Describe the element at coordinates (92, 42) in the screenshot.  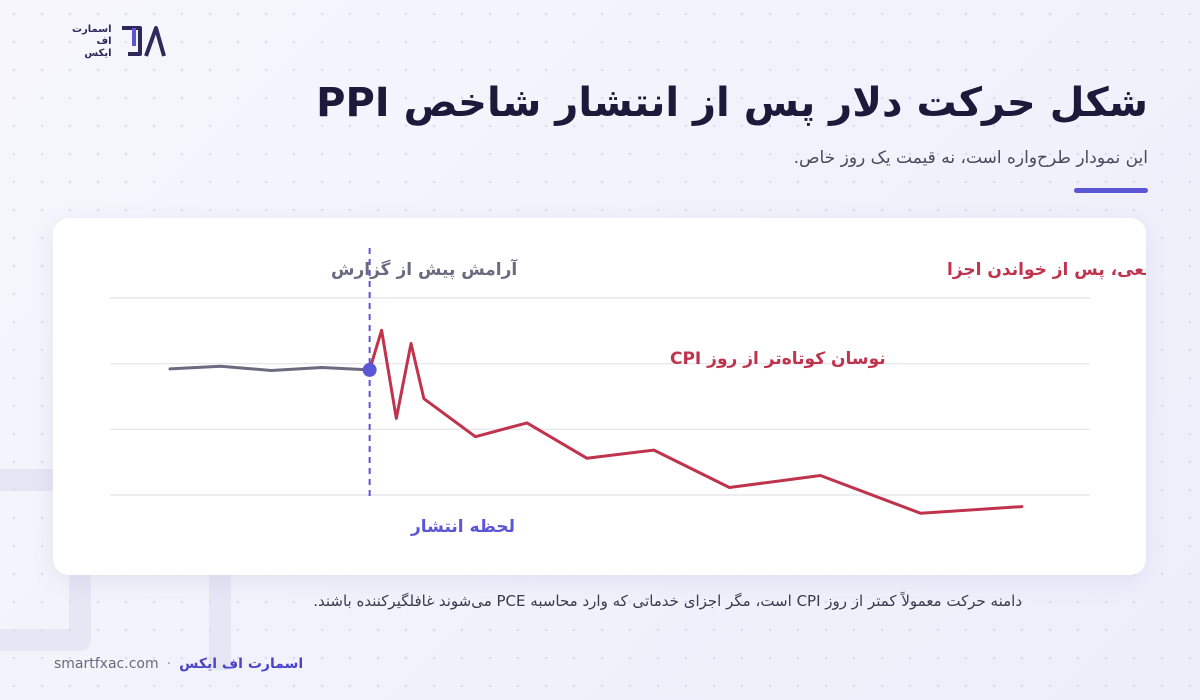
I see `brand-logo-text: اسمارت اف ایکس` at that location.